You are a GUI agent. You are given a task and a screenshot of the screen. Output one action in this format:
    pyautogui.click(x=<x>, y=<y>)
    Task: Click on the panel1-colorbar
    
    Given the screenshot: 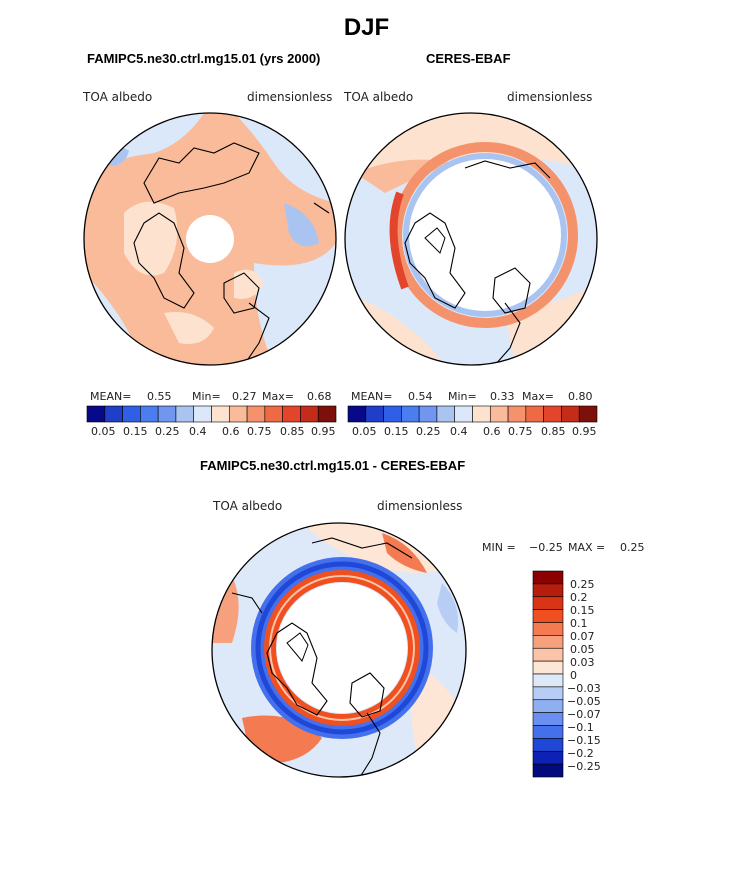 What is the action you would take?
    pyautogui.click(x=211, y=414)
    